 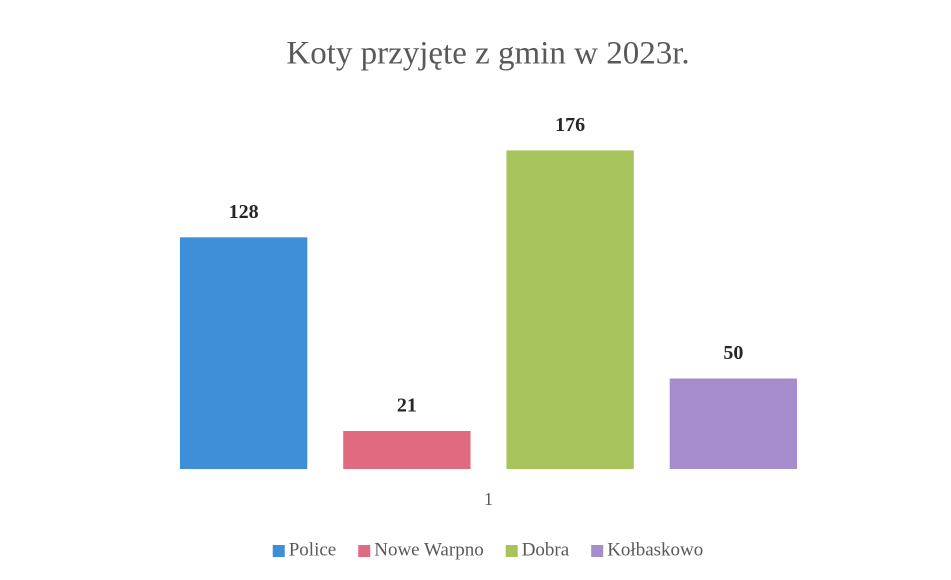 What do you see at coordinates (488, 499) in the screenshot?
I see `x-tick-label: 1` at bounding box center [488, 499].